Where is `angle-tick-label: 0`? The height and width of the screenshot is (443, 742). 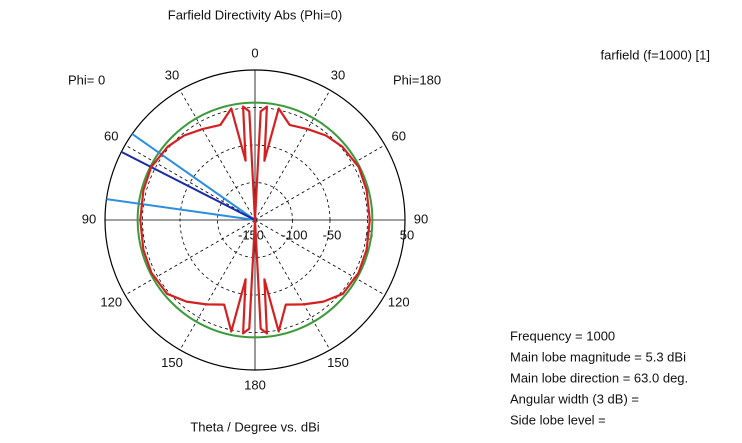 angle-tick-label: 0 is located at coordinates (254, 52).